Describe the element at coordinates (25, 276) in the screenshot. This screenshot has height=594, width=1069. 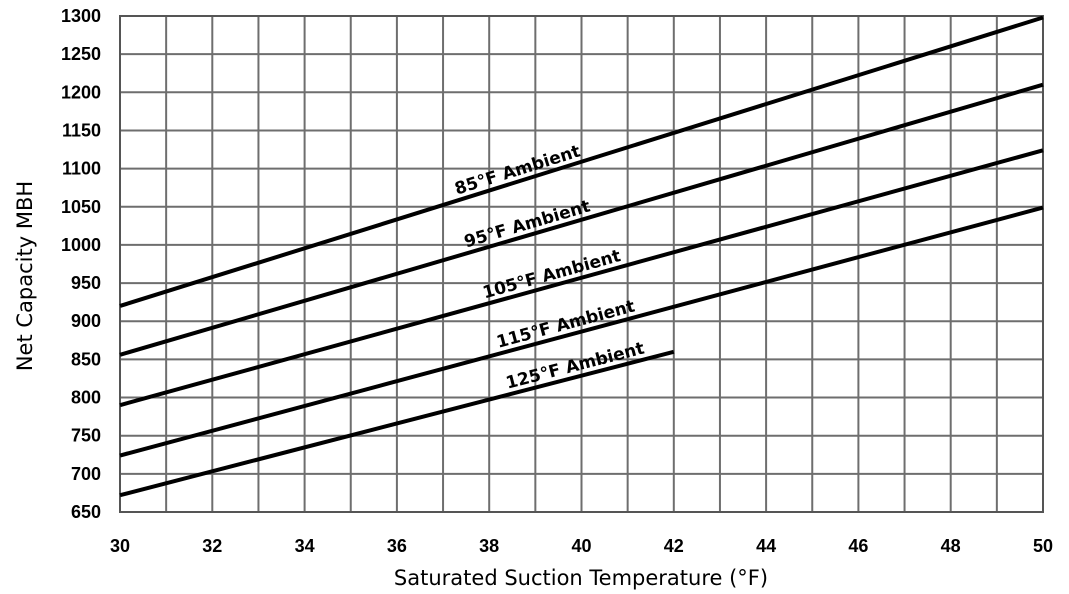
I see `y-axis-title: Net Capacity MBH` at that location.